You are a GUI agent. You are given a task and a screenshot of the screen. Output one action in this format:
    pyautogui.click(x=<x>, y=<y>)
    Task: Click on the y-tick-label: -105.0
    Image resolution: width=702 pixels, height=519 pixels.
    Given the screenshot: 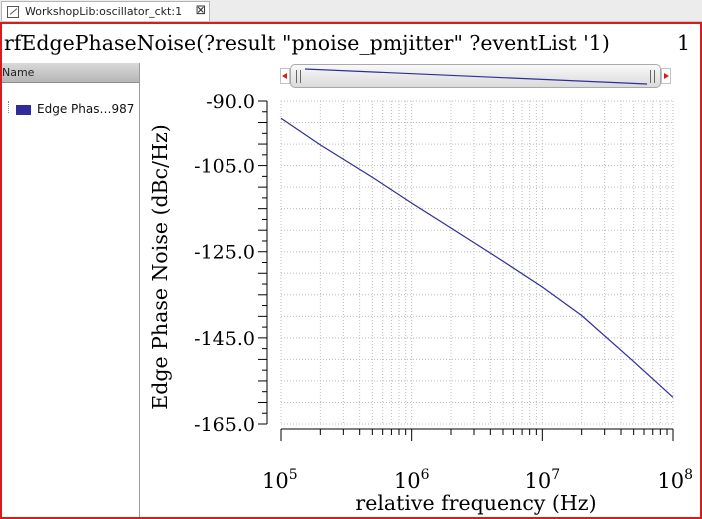 What is the action you would take?
    pyautogui.click(x=224, y=167)
    